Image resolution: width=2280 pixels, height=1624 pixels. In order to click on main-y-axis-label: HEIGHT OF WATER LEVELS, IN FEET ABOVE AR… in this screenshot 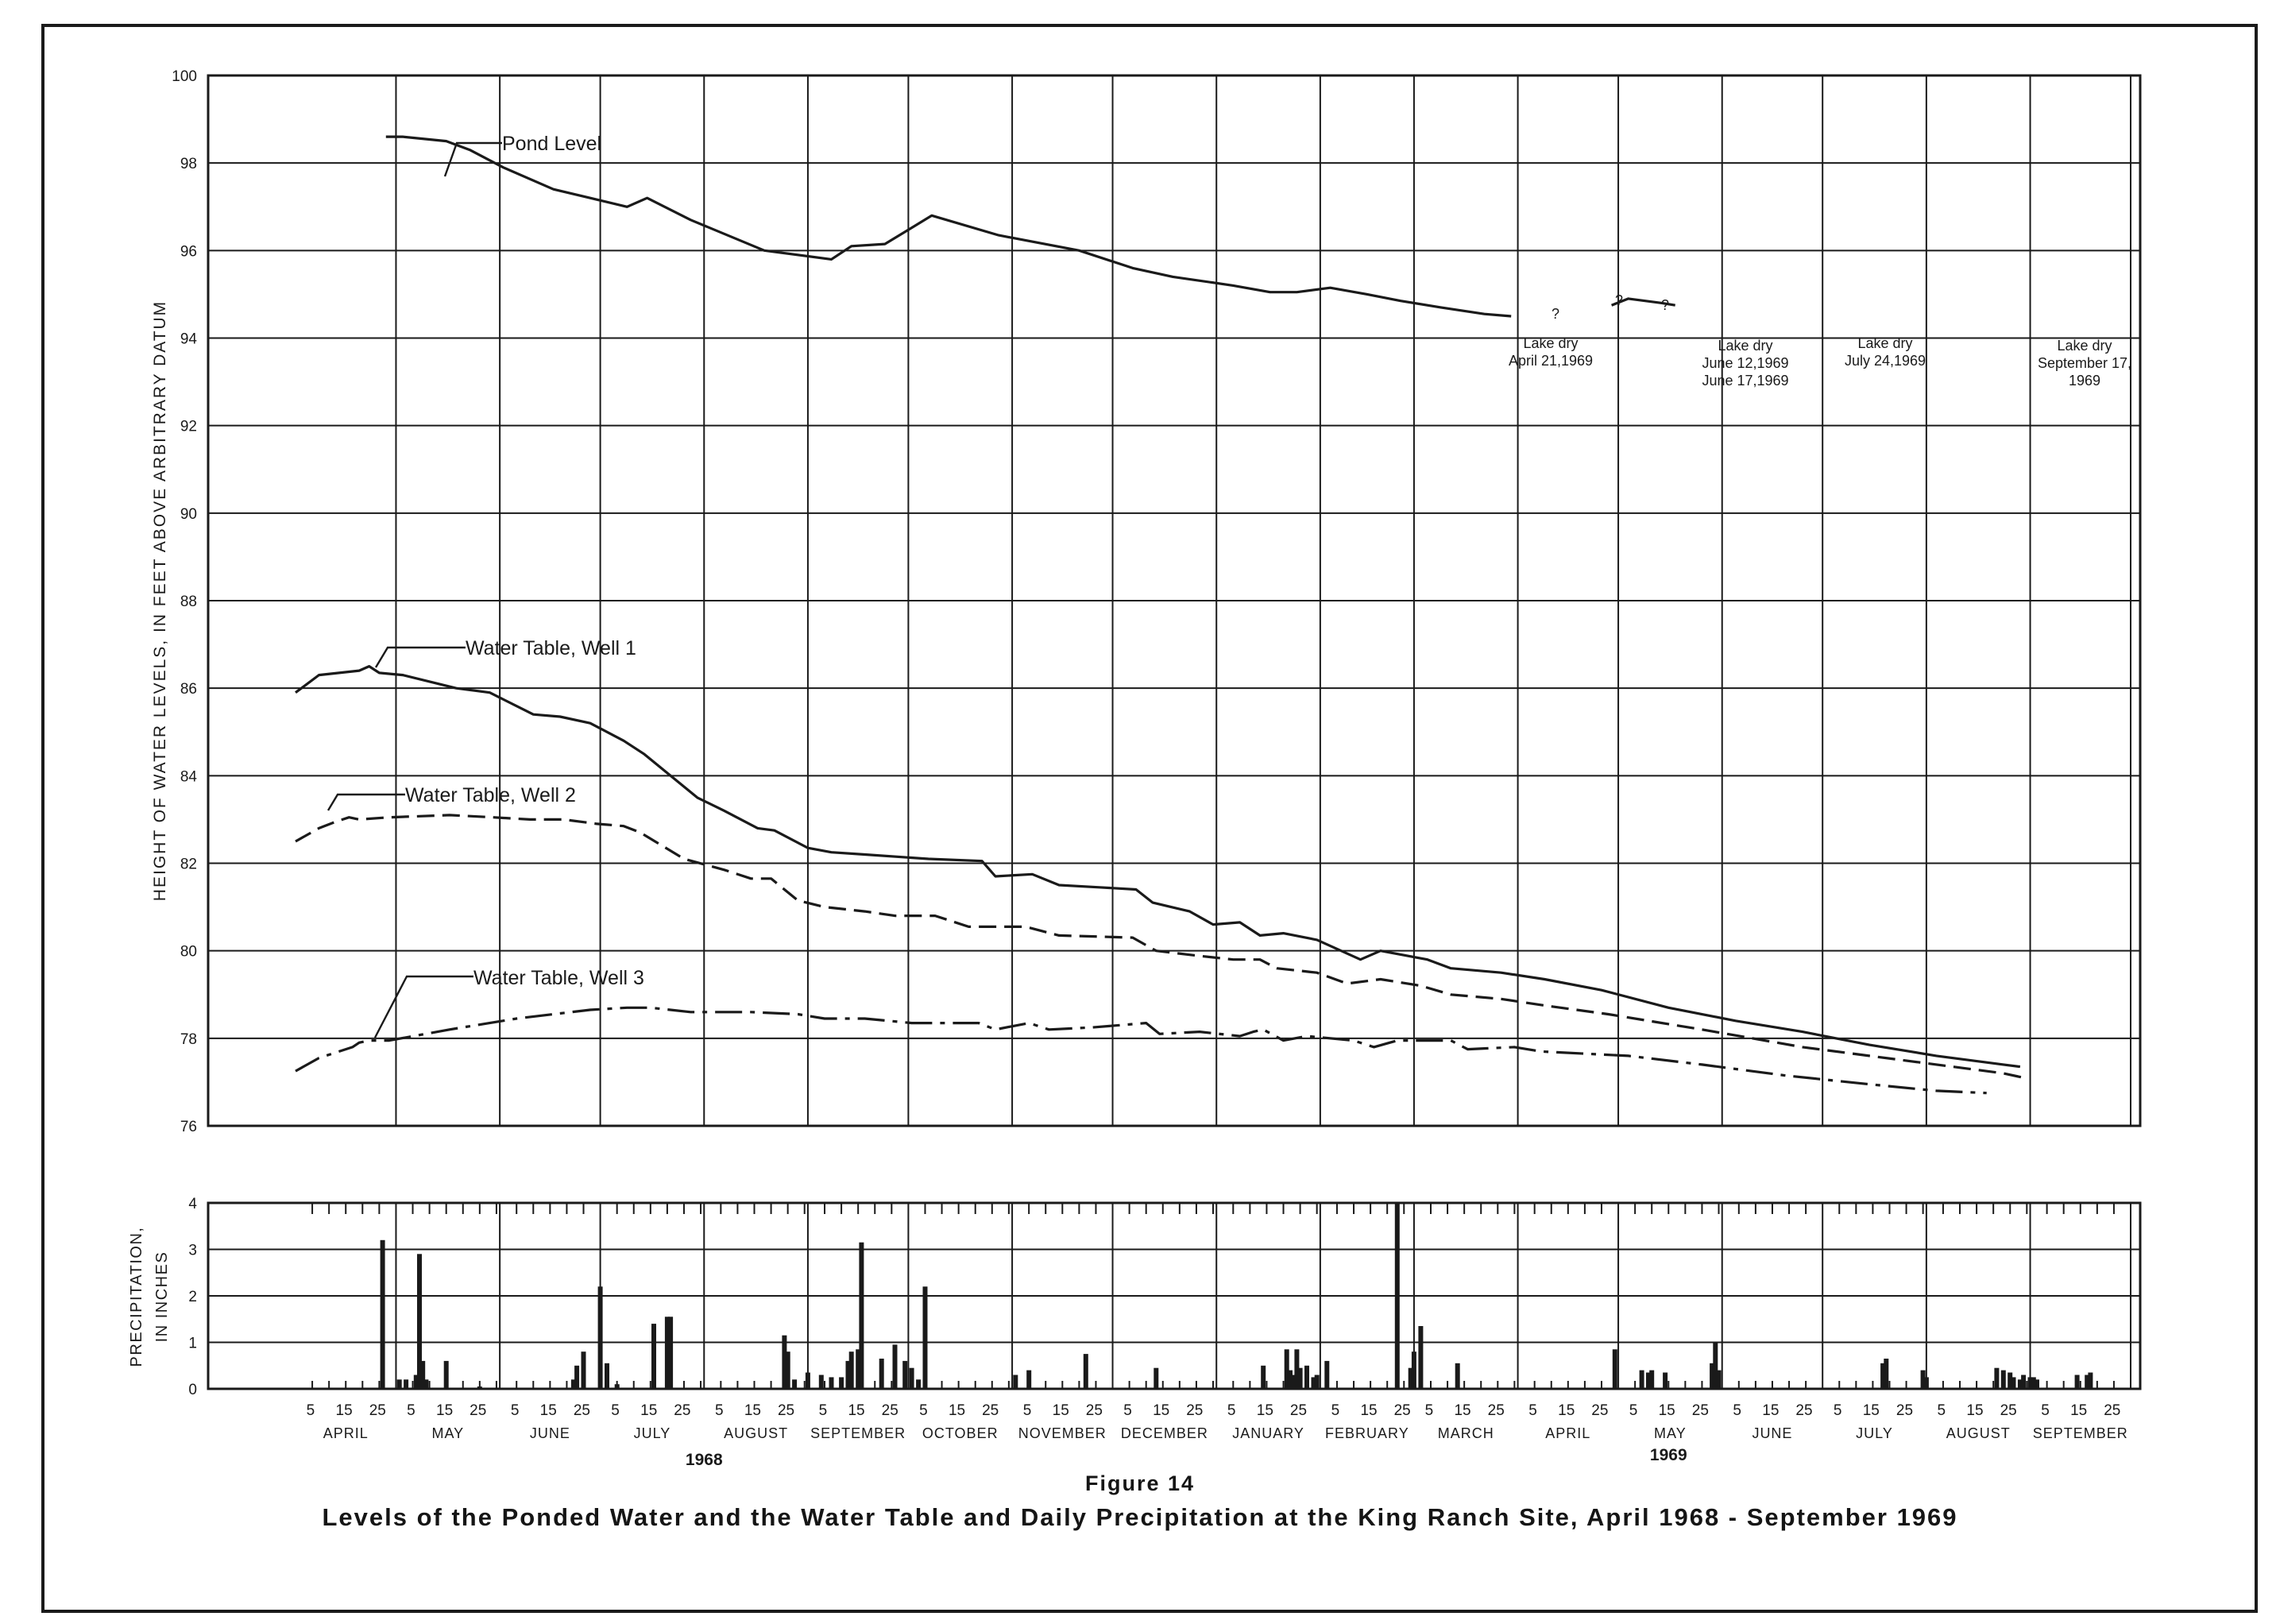, I will do `click(160, 600)`.